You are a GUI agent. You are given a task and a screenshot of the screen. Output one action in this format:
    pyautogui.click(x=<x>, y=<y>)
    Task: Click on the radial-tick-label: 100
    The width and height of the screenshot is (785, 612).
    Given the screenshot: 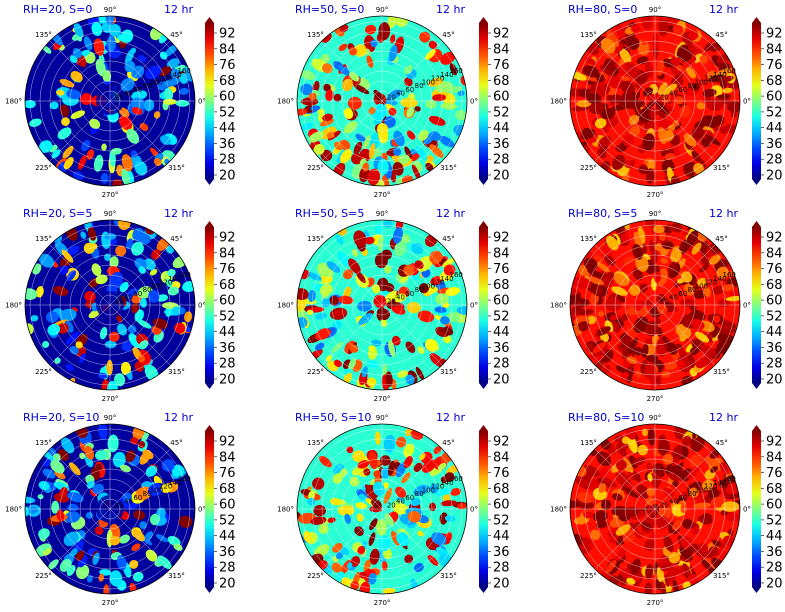 What is the action you would take?
    pyautogui.click(x=701, y=82)
    